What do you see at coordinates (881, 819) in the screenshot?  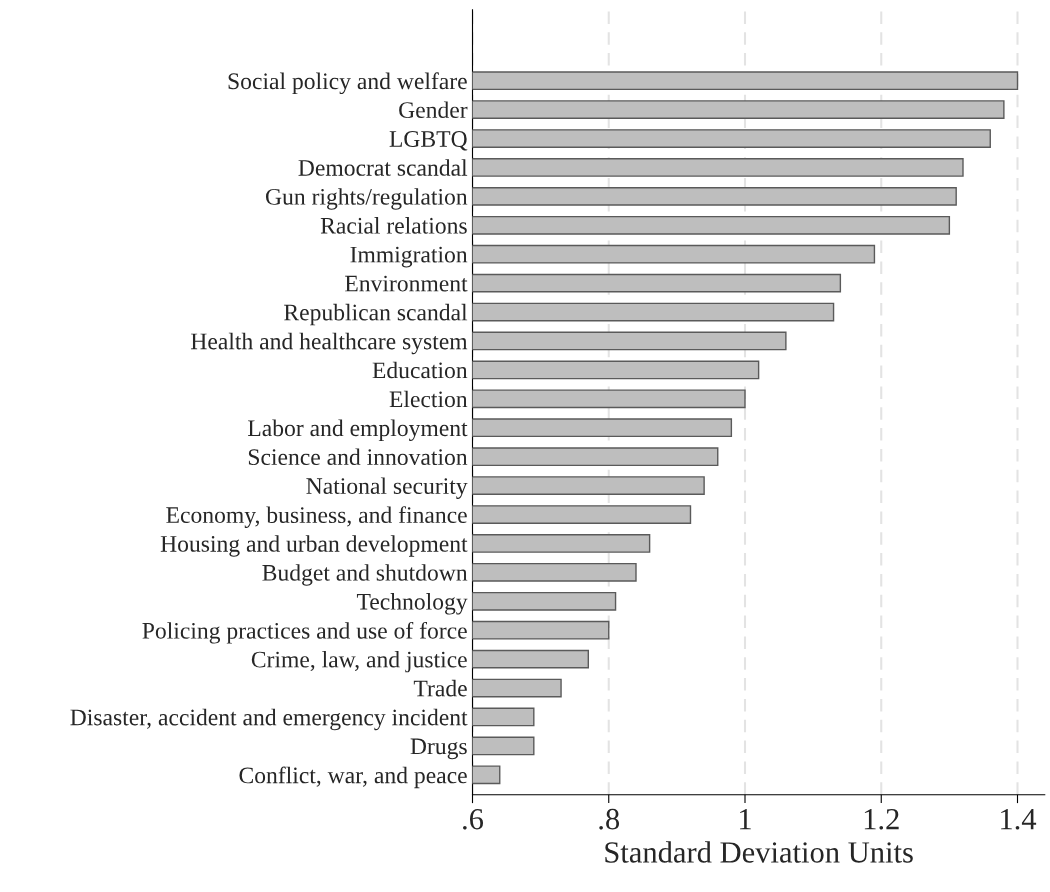 I see `x-tick-label: 1.2` at bounding box center [881, 819].